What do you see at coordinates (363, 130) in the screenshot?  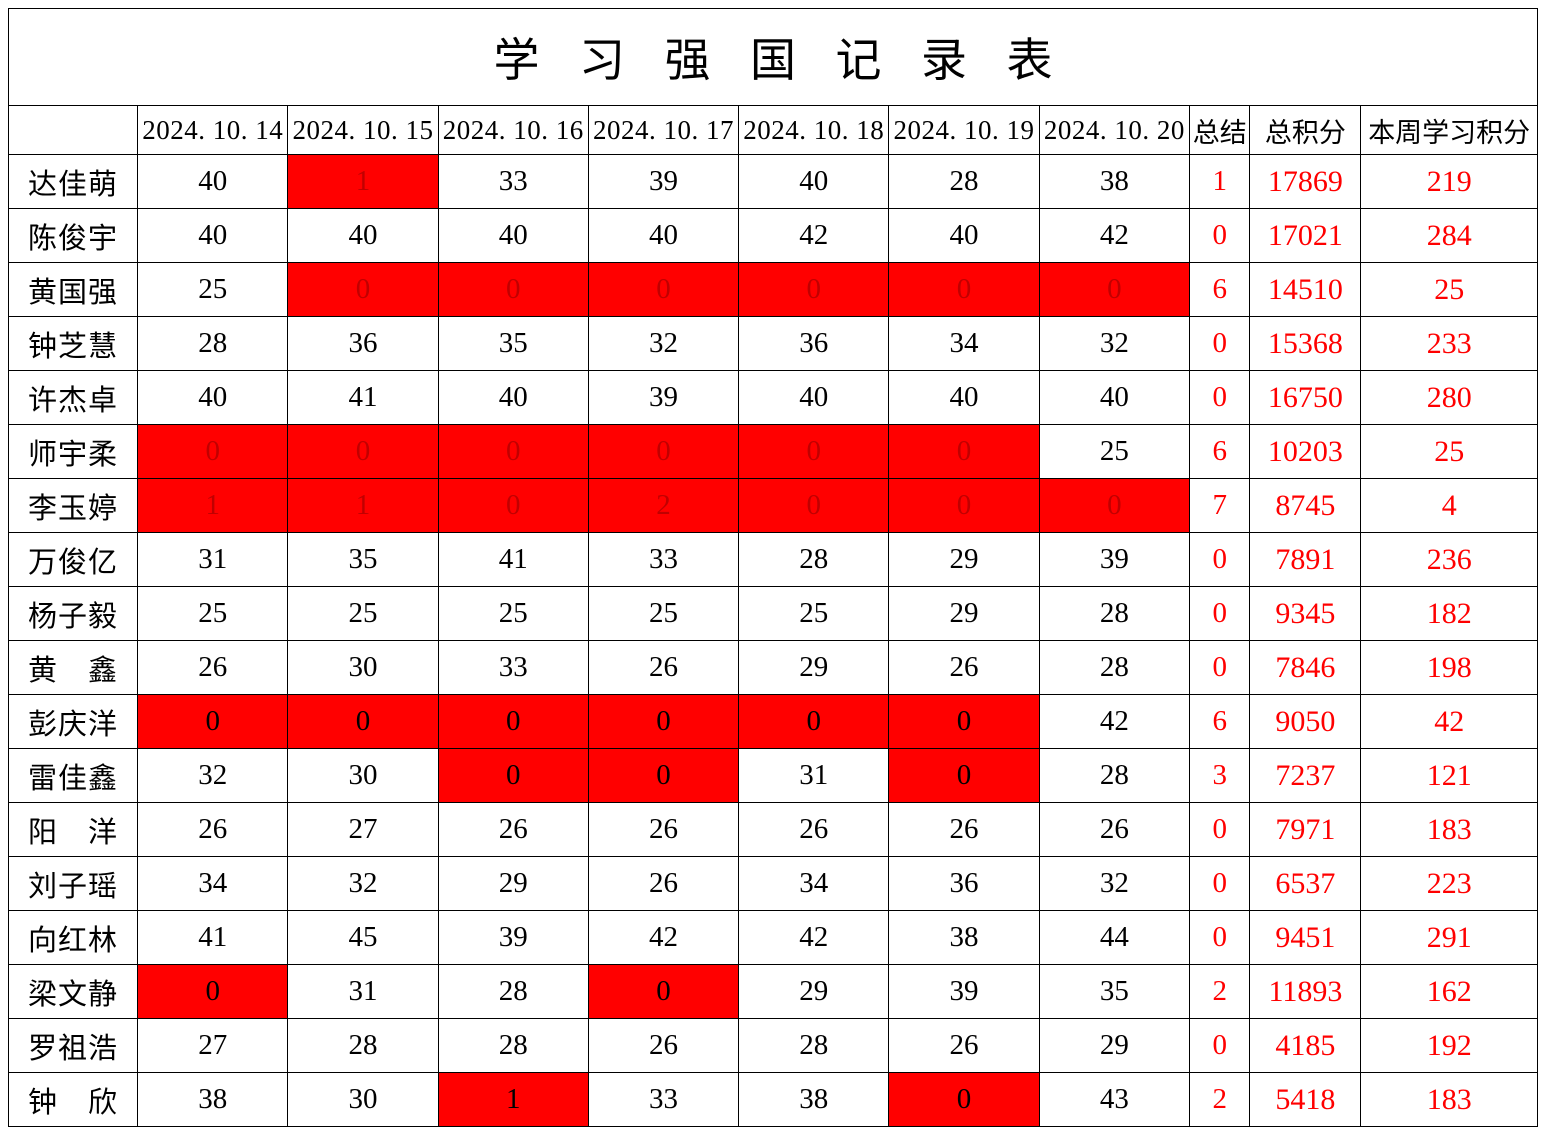 I see `header-date-2: 2024. 10. 15` at bounding box center [363, 130].